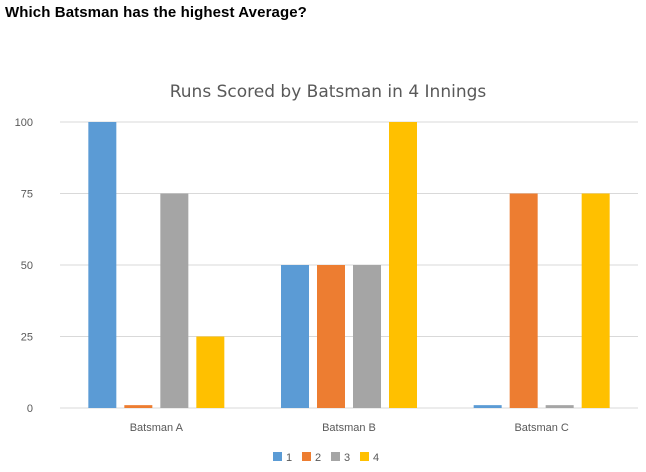  I want to click on y-tick-label: 75, so click(27, 195).